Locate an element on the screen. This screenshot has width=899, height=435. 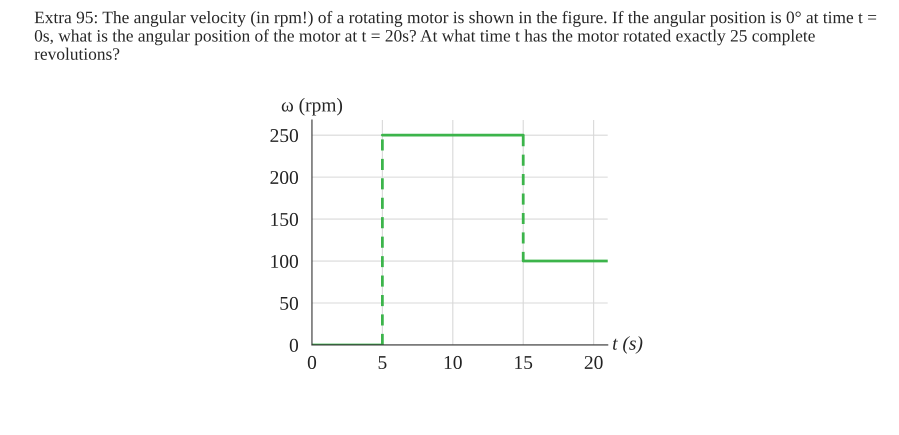
x-tick-label: 5 is located at coordinates (382, 363).